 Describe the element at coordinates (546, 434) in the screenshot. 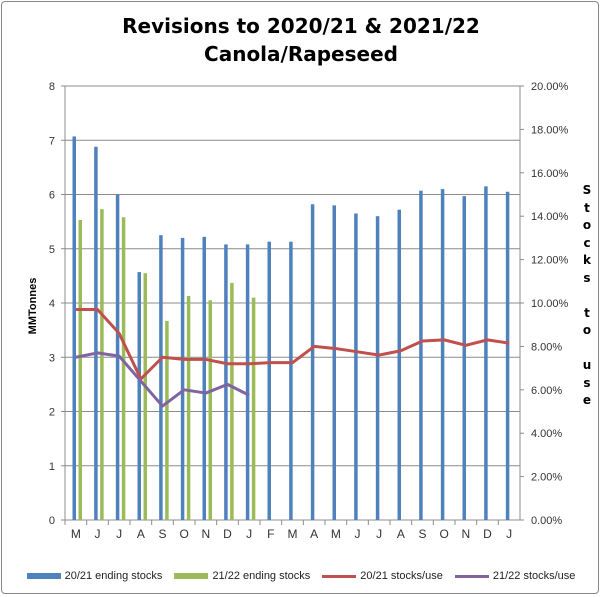

I see `y2-tick-label: 4.00%` at that location.